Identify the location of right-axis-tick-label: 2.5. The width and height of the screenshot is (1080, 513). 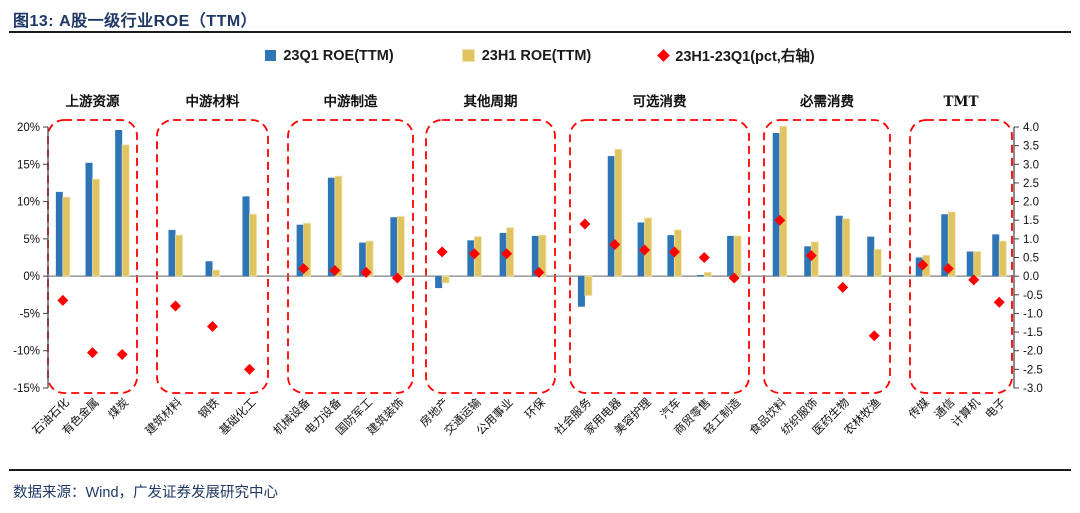
(1031, 184).